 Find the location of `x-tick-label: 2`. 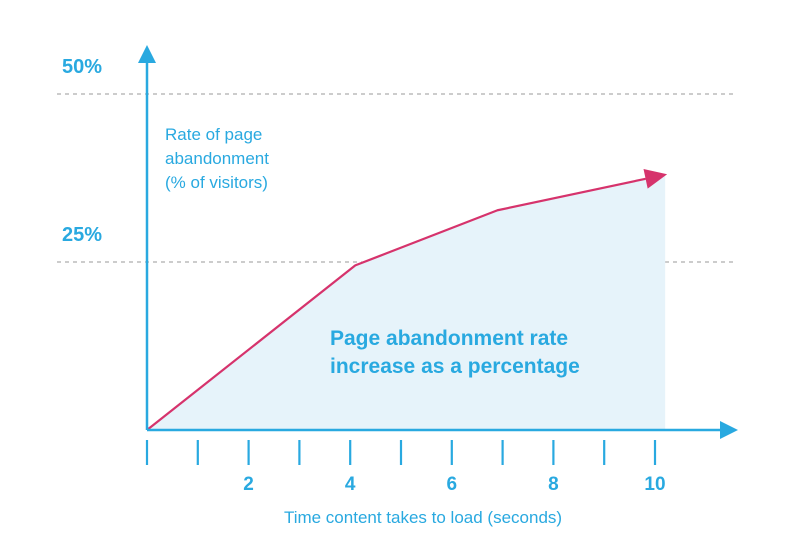

x-tick-label: 2 is located at coordinates (248, 484).